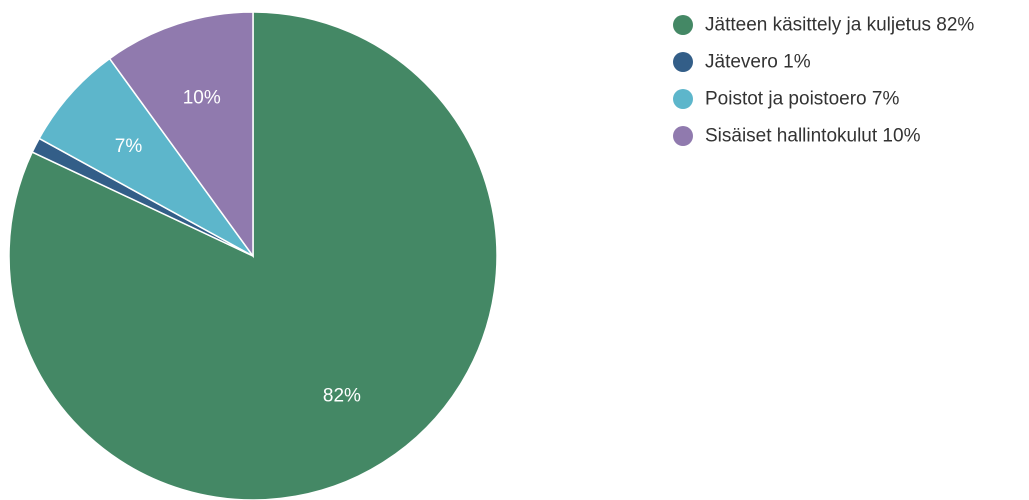 This screenshot has width=1029, height=500. Describe the element at coordinates (813, 136) in the screenshot. I see `legend-label-3: Sisäiset hallintokulut 10%` at that location.